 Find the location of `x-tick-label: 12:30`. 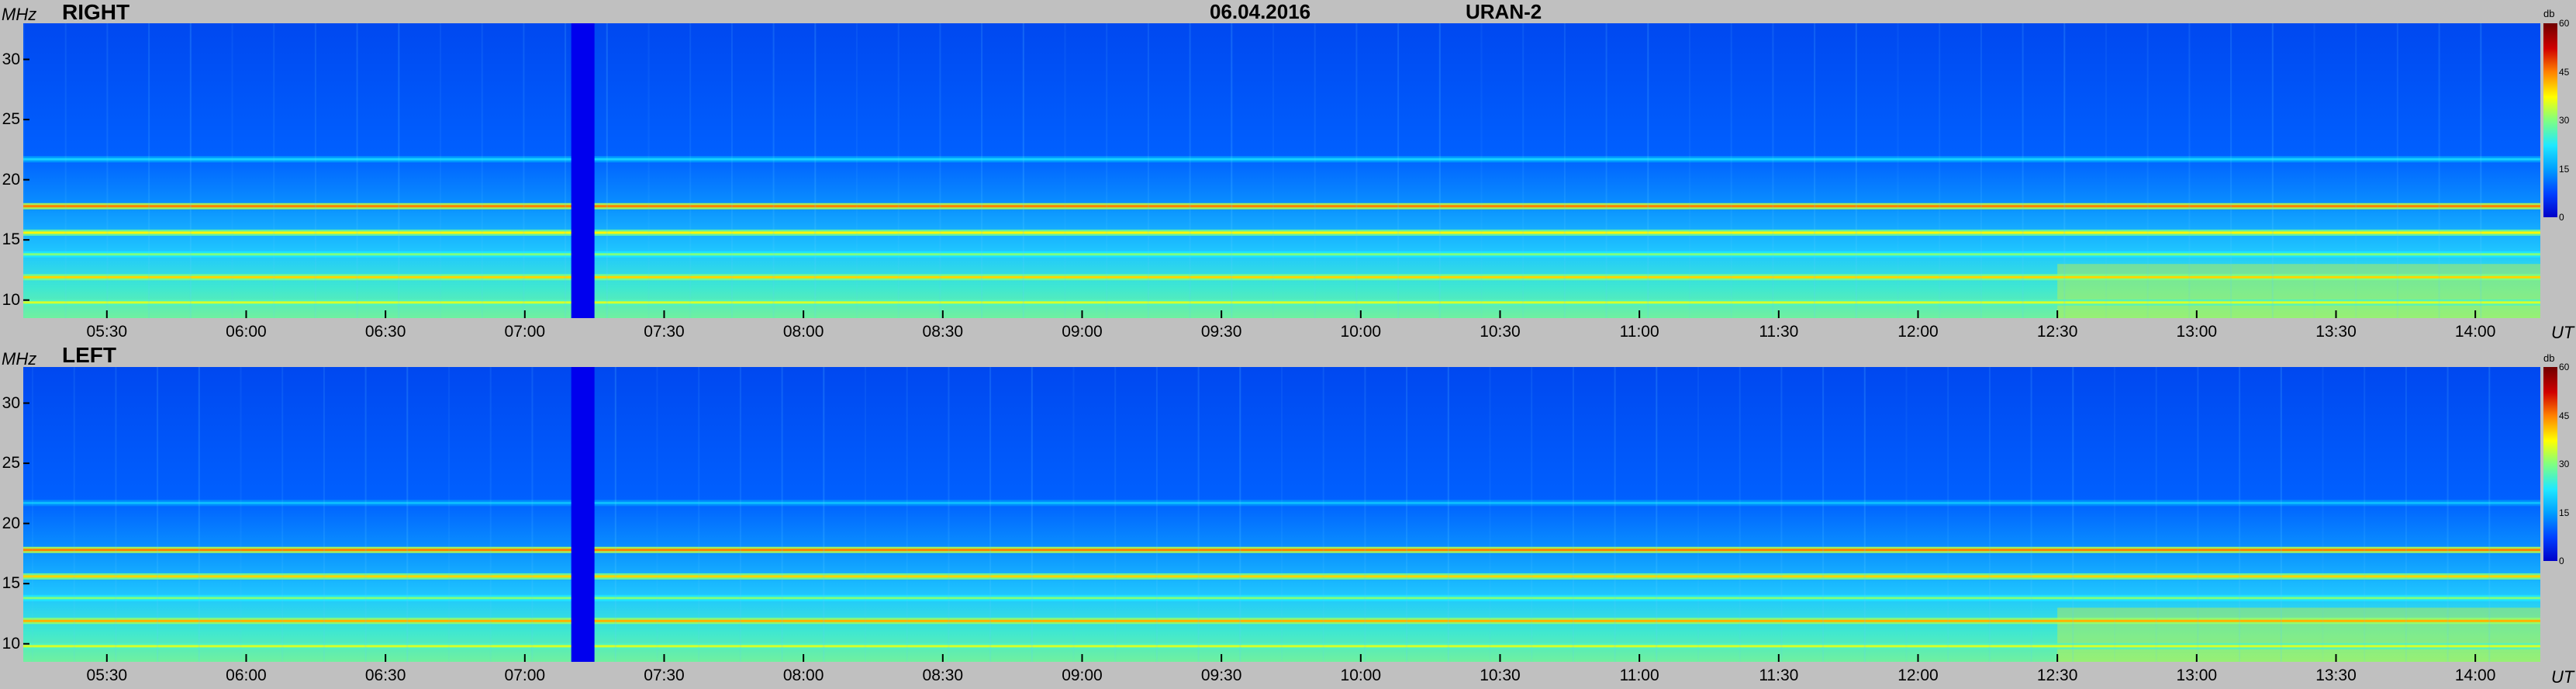

x-tick-label: 12:30 is located at coordinates (2057, 332).